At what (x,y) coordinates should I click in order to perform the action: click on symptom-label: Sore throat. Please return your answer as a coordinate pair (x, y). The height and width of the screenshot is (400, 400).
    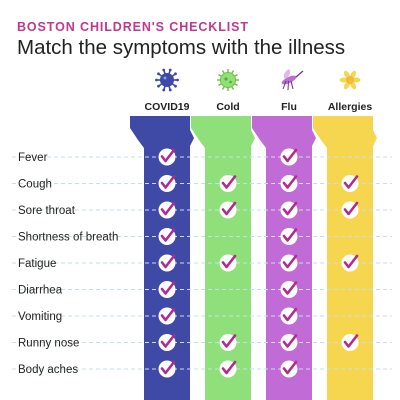
    Looking at the image, I should click on (47, 211).